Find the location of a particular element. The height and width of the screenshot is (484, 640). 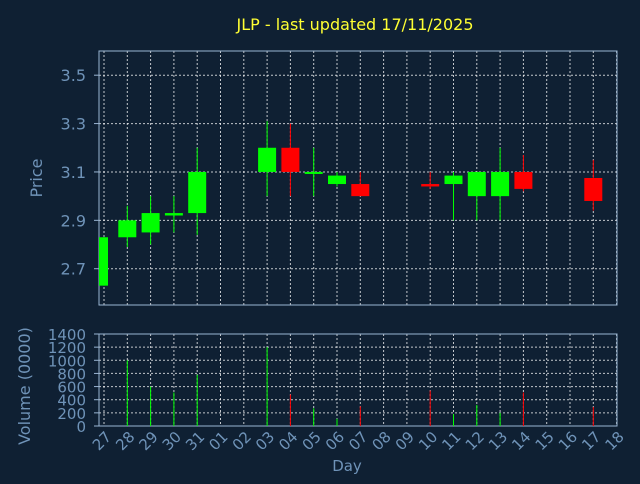

chart-title: JLP - last updated 17/11/2025 is located at coordinates (354, 24).